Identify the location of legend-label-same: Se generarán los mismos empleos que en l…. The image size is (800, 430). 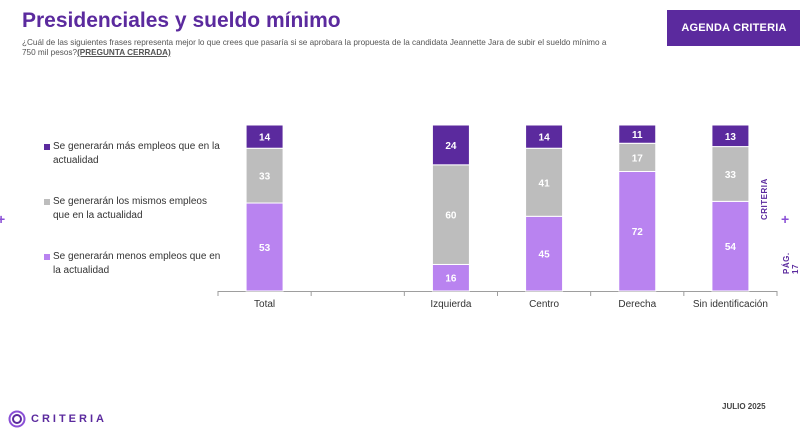
(130, 208).